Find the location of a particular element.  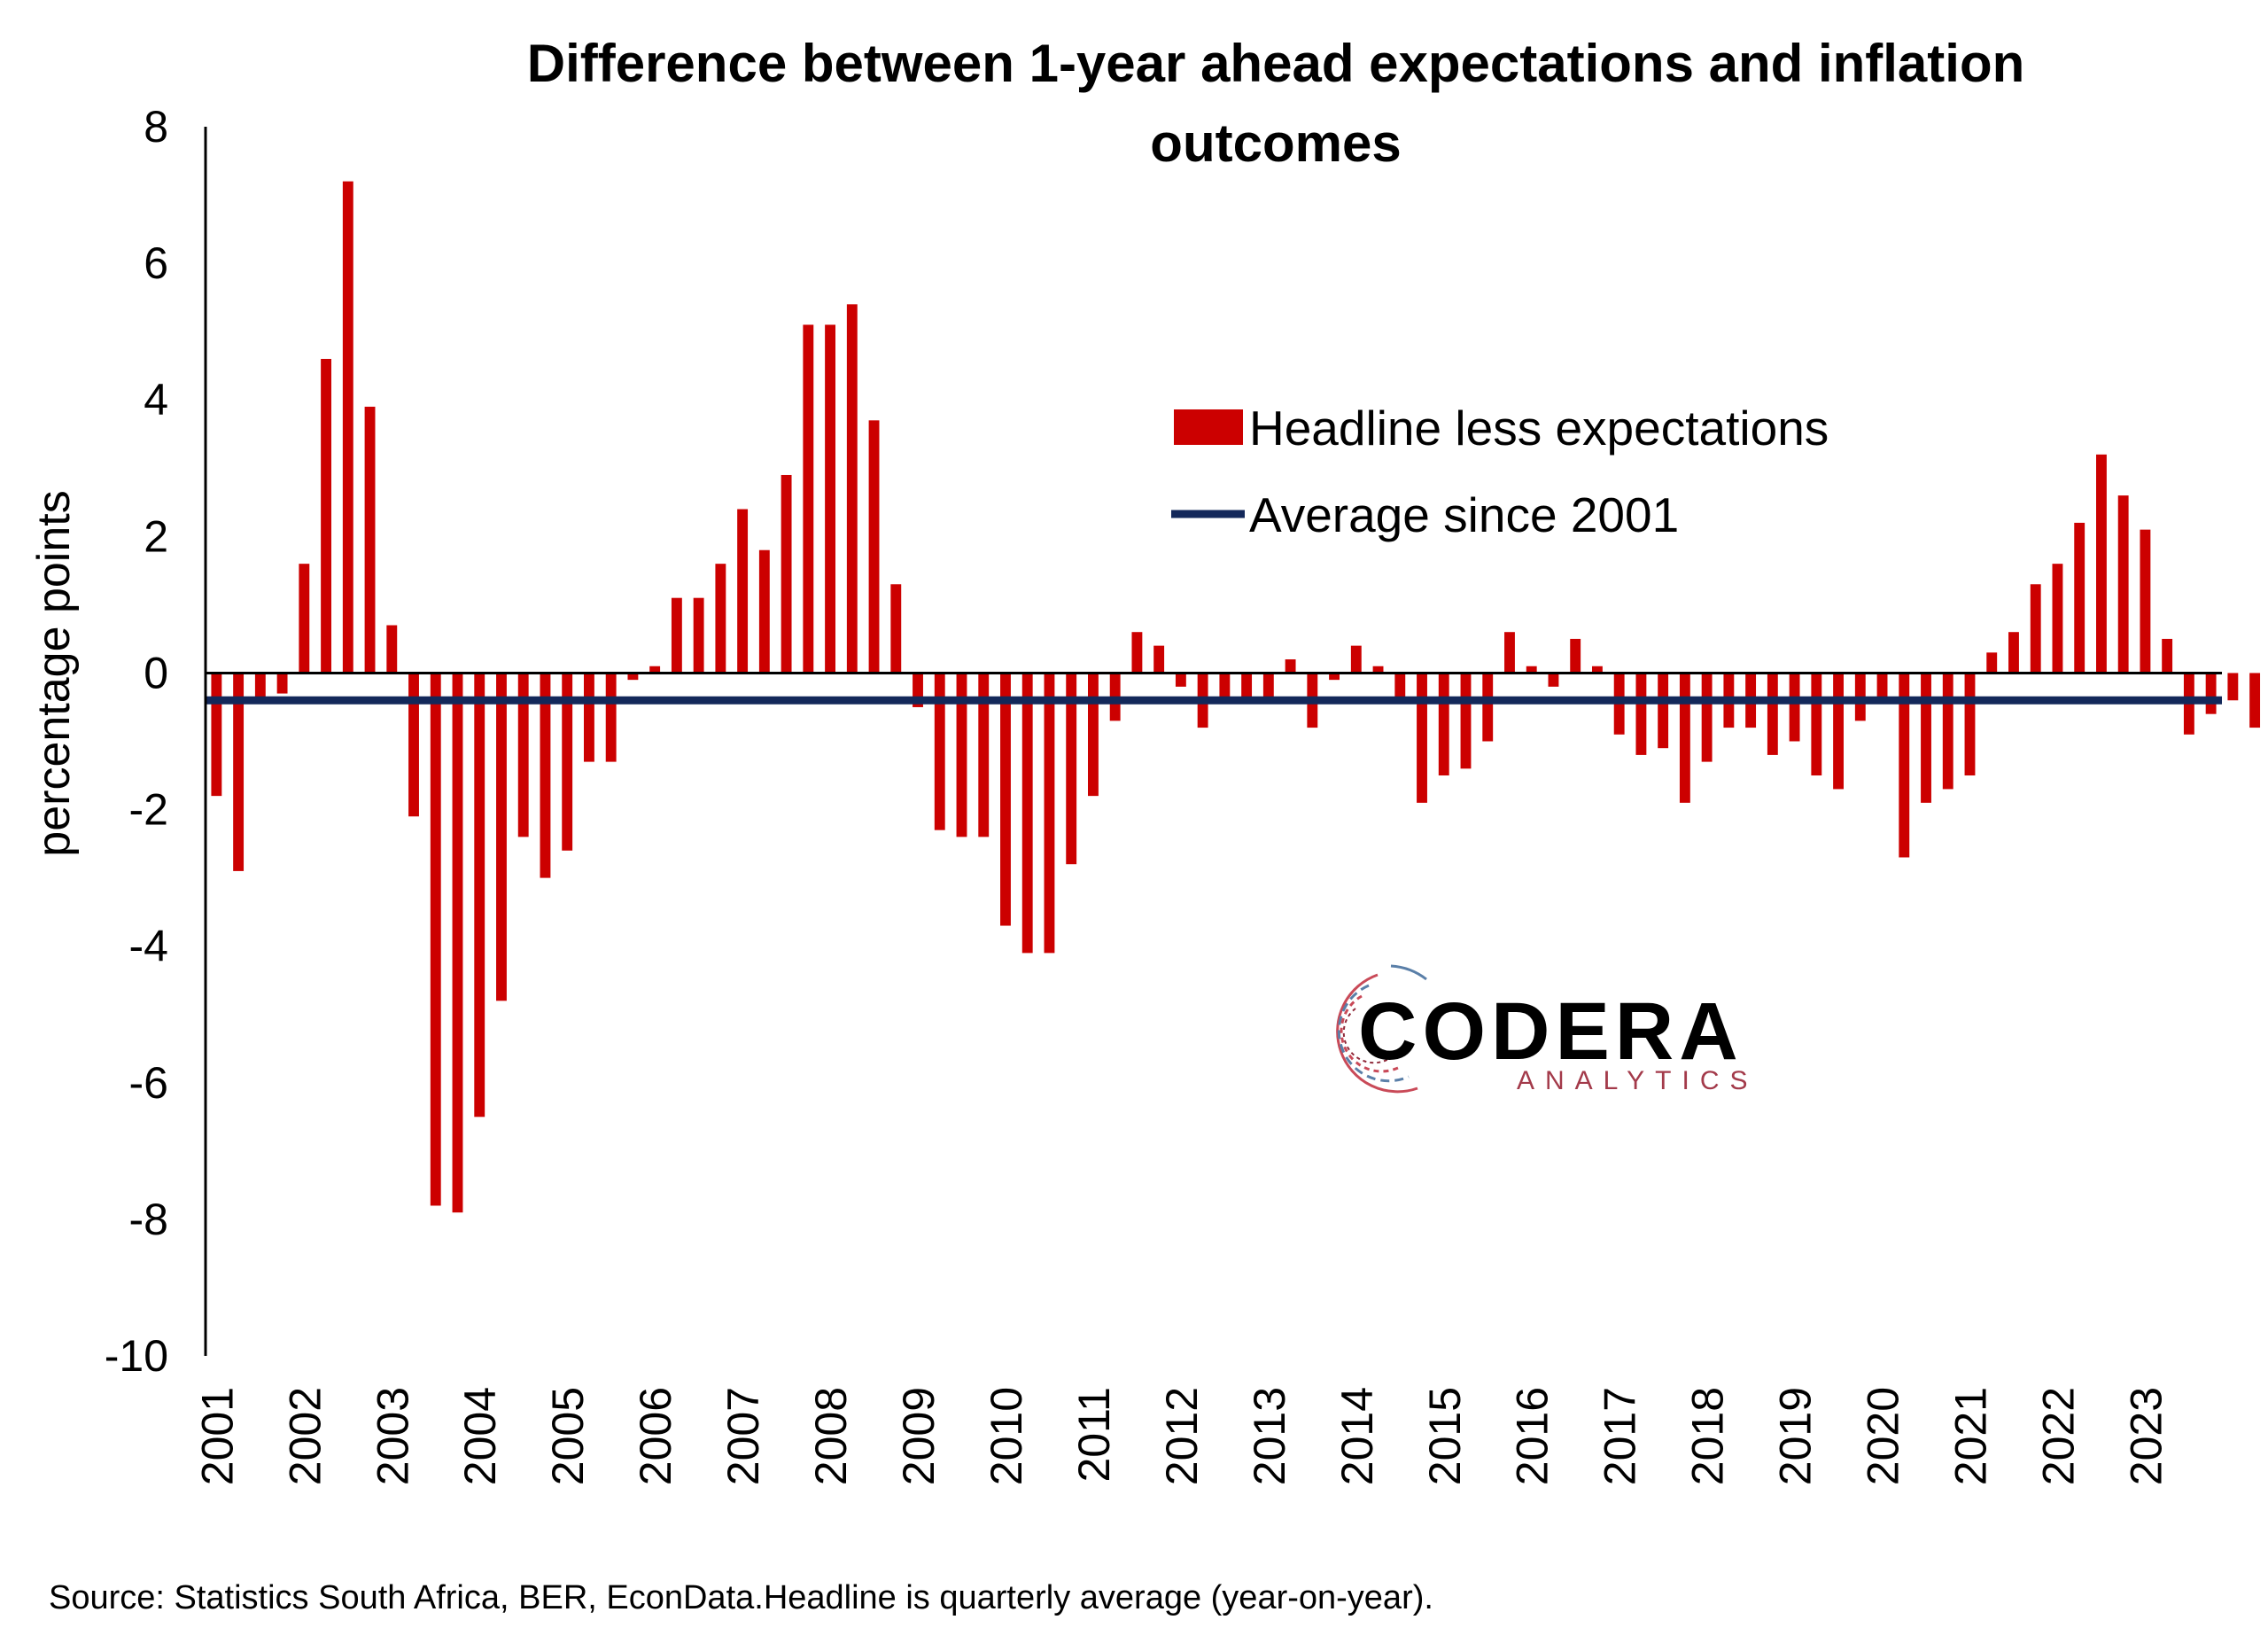

x-tick-label: 2017 is located at coordinates (1620, 1436).